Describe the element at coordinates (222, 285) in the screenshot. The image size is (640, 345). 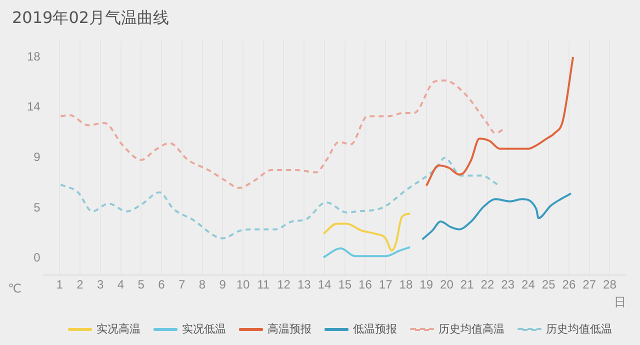
I see `x-tick-label: 9` at that location.